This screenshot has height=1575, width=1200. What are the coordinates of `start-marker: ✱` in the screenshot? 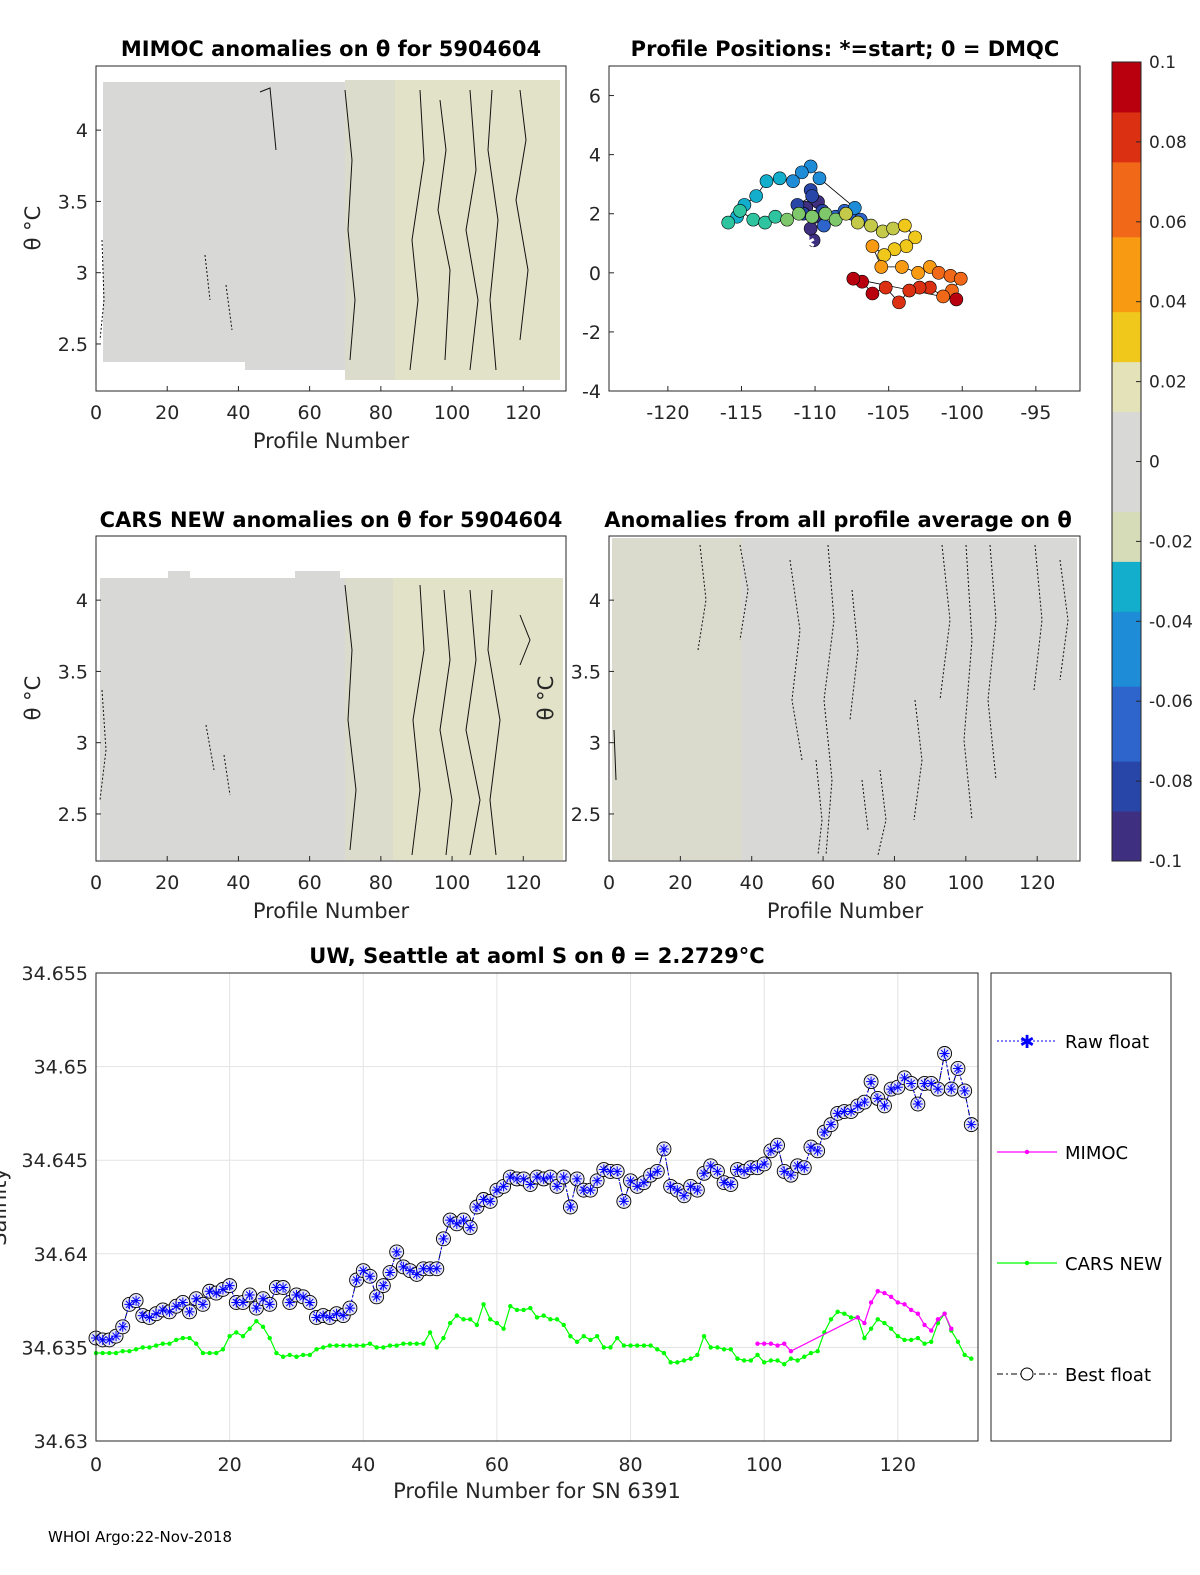 It's located at (807, 243).